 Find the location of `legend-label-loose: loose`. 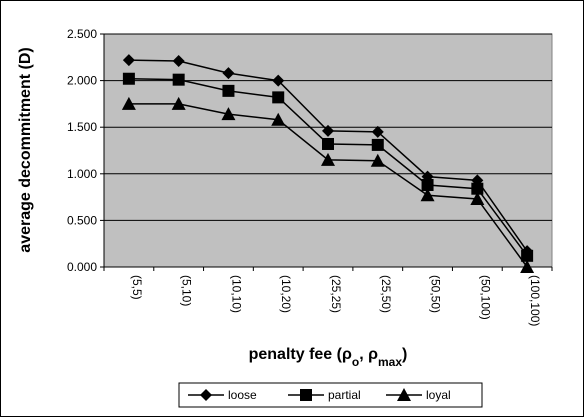

legend-label-loose: loose is located at coordinates (242, 395).